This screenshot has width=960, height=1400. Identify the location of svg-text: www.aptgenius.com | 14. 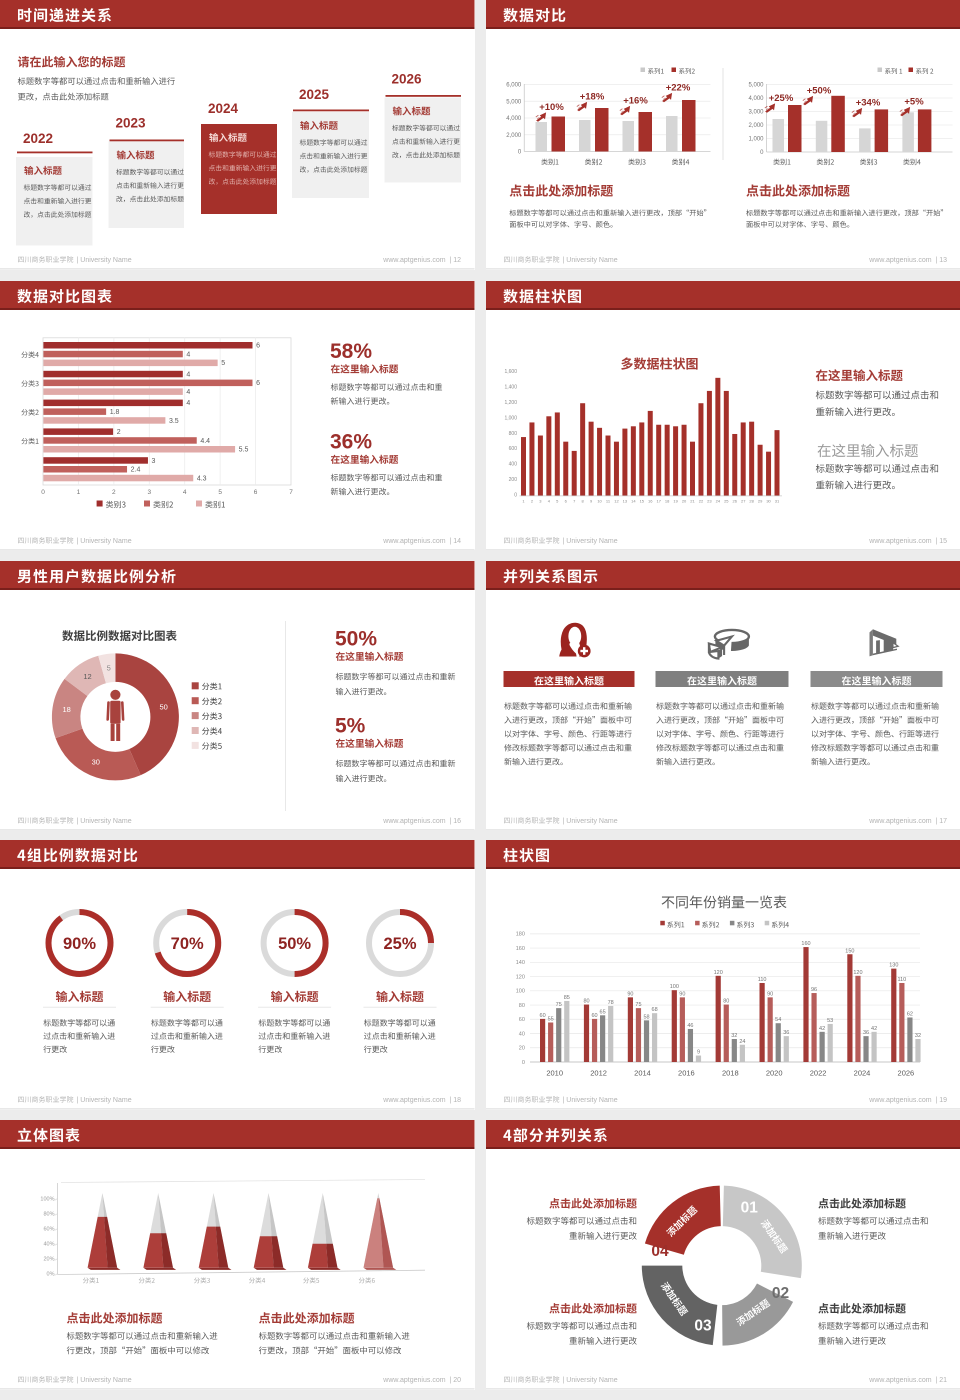
(421, 541).